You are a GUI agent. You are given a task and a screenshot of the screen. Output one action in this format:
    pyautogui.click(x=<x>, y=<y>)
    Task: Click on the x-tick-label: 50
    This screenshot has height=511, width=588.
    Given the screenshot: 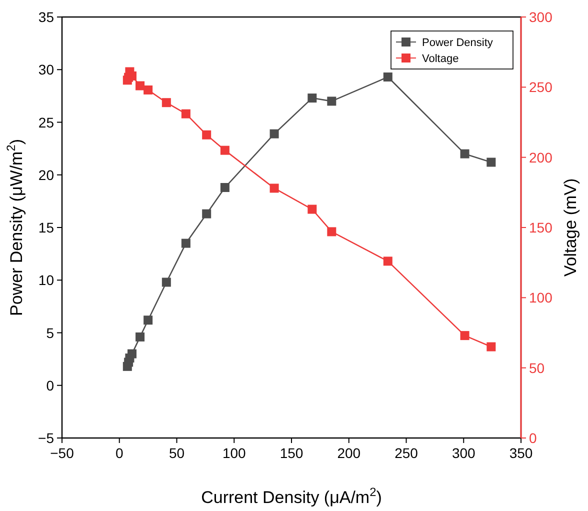 What is the action you would take?
    pyautogui.click(x=176, y=453)
    